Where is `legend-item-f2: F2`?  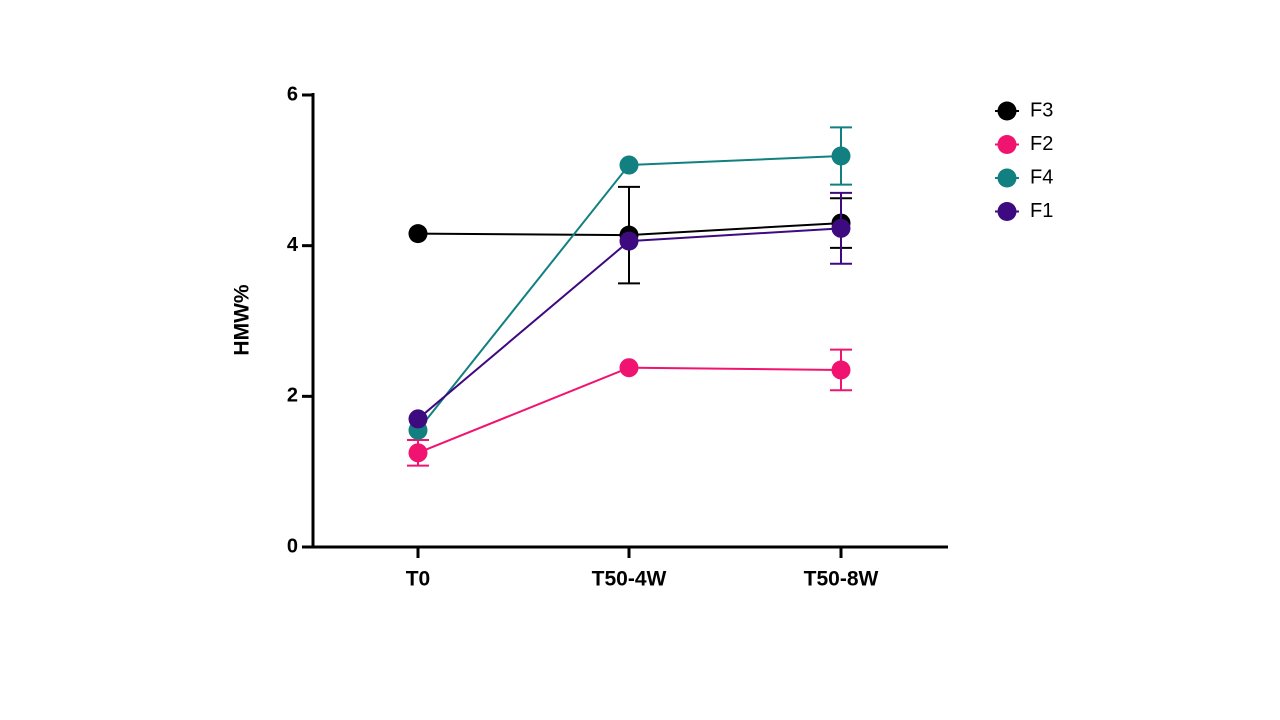
legend-item-f2: F2 is located at coordinates (1024, 144).